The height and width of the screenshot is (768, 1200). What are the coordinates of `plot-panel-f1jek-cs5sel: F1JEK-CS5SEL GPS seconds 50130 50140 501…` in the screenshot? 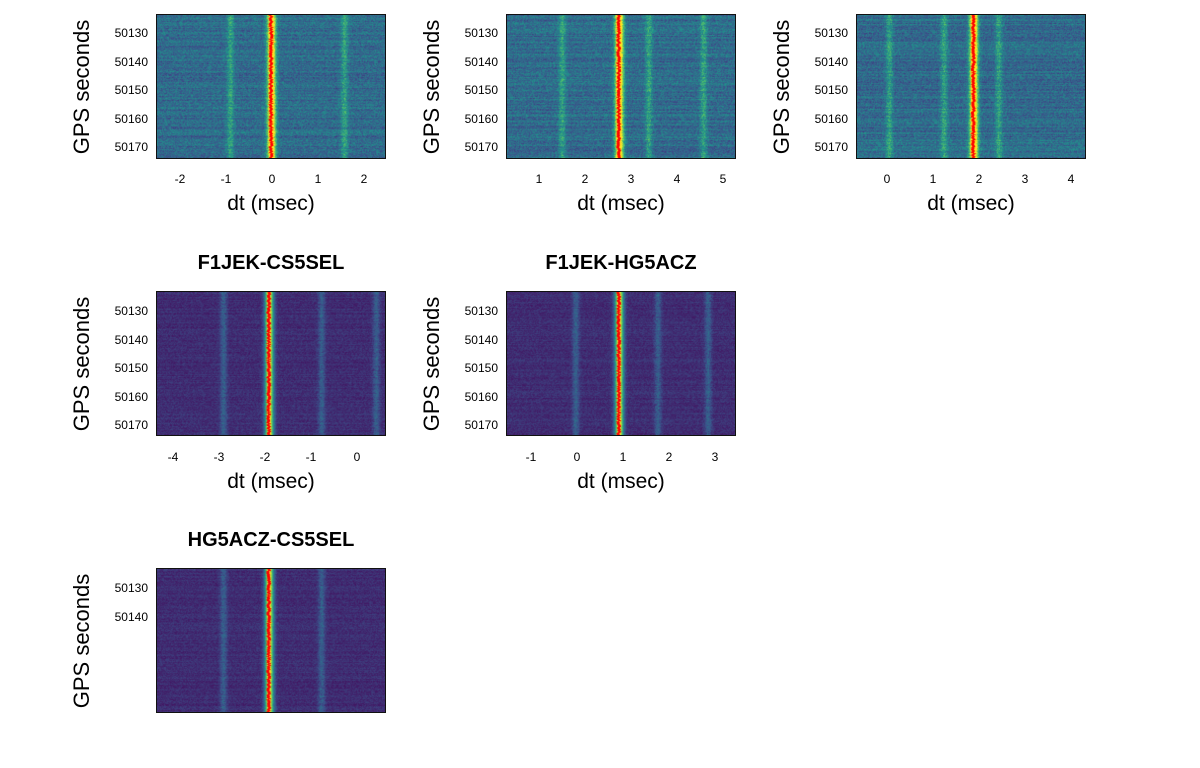 It's located at (239, 372).